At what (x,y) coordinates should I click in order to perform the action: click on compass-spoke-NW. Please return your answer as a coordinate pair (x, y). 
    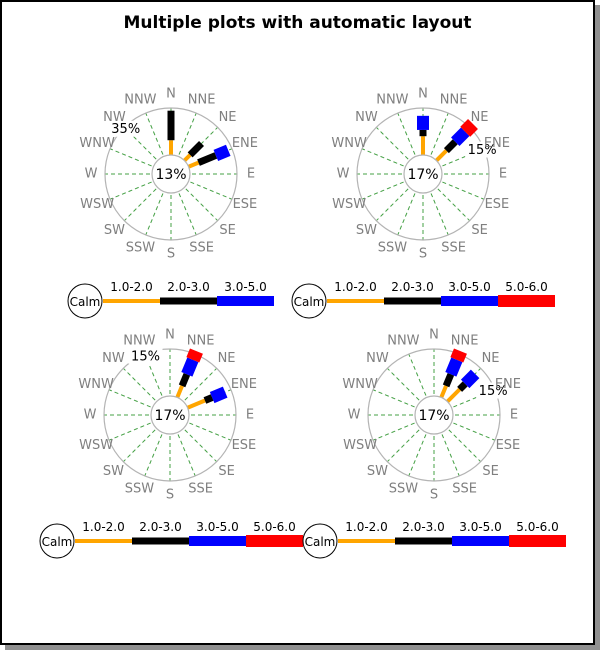
    Looking at the image, I should click on (139, 384).